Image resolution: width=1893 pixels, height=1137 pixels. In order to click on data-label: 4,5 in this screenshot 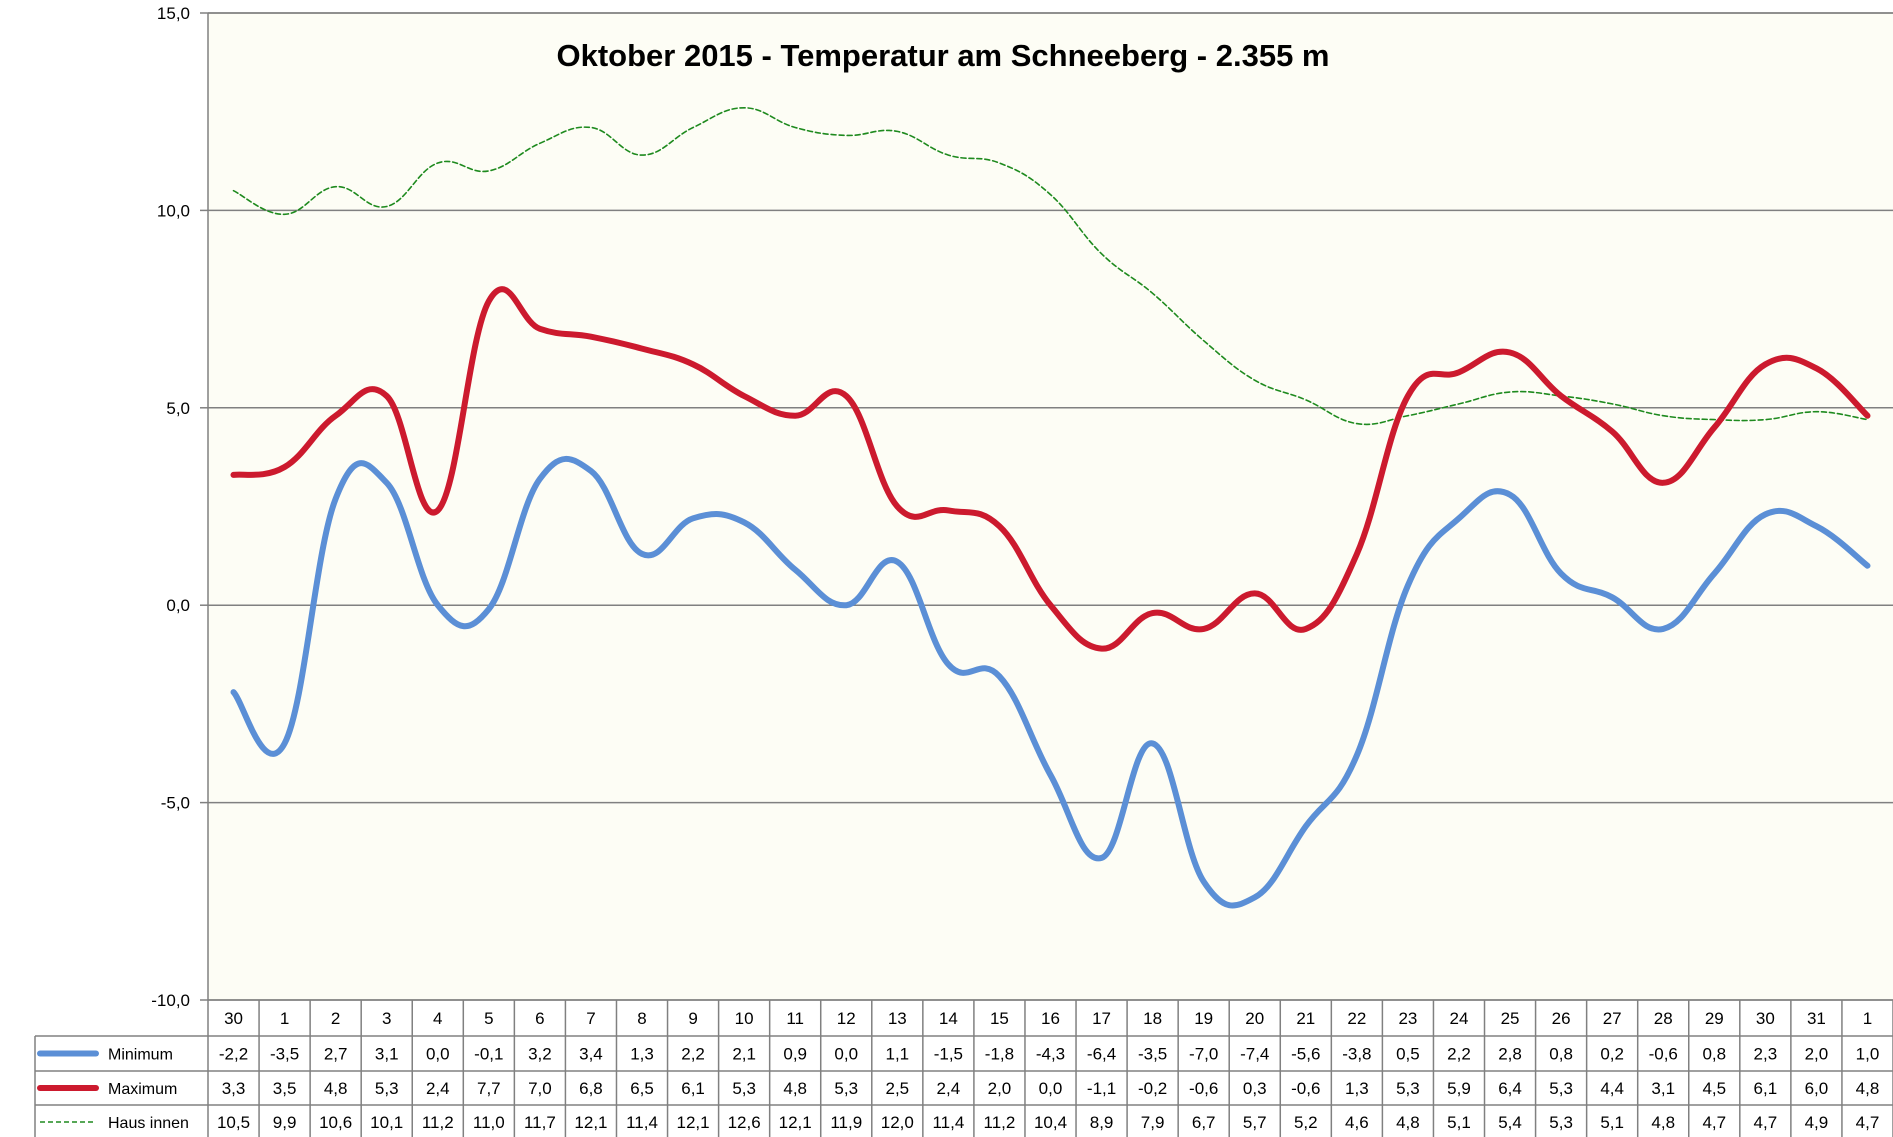, I will do `click(1714, 1088)`.